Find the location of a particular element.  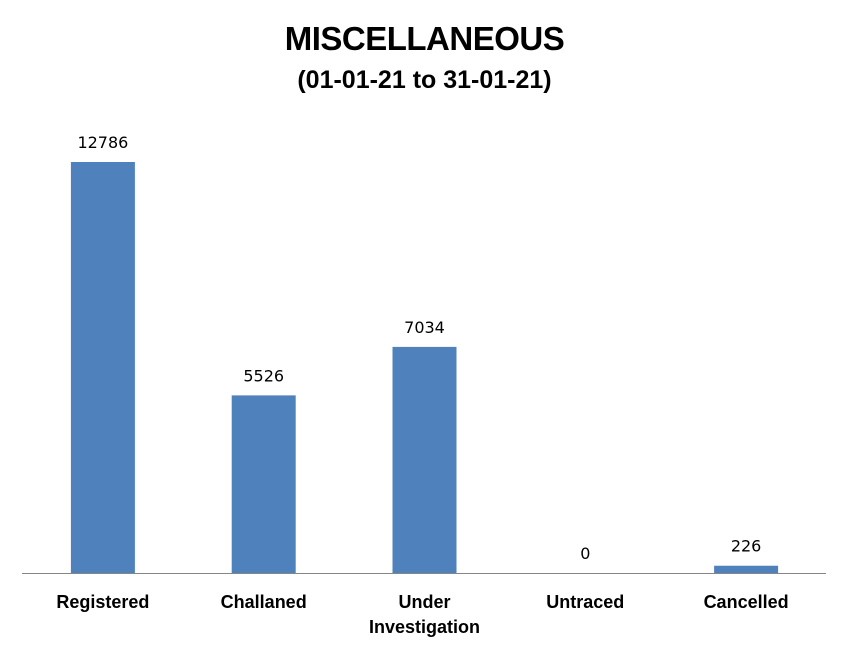

bar-registered is located at coordinates (102, 367).